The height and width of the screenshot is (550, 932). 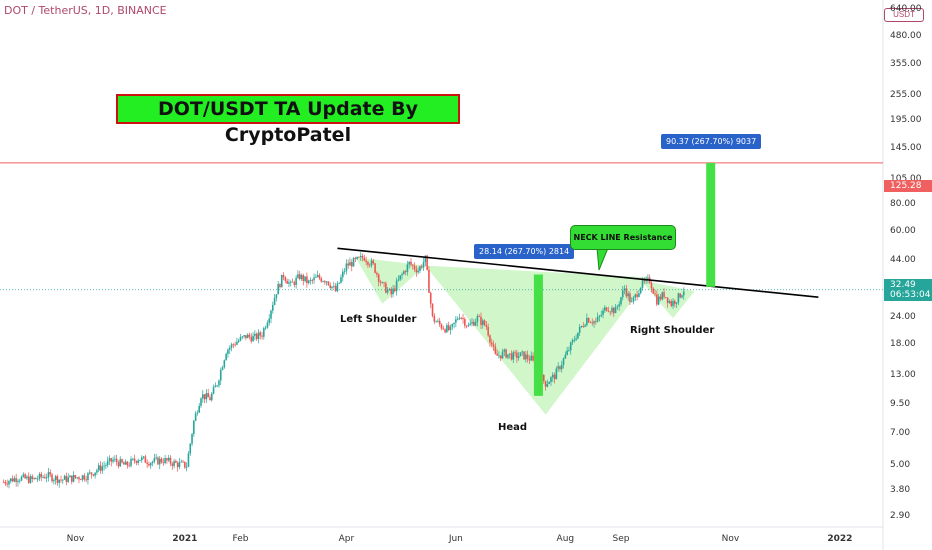 What do you see at coordinates (185, 539) in the screenshot?
I see `x-tick-label: 2021` at bounding box center [185, 539].